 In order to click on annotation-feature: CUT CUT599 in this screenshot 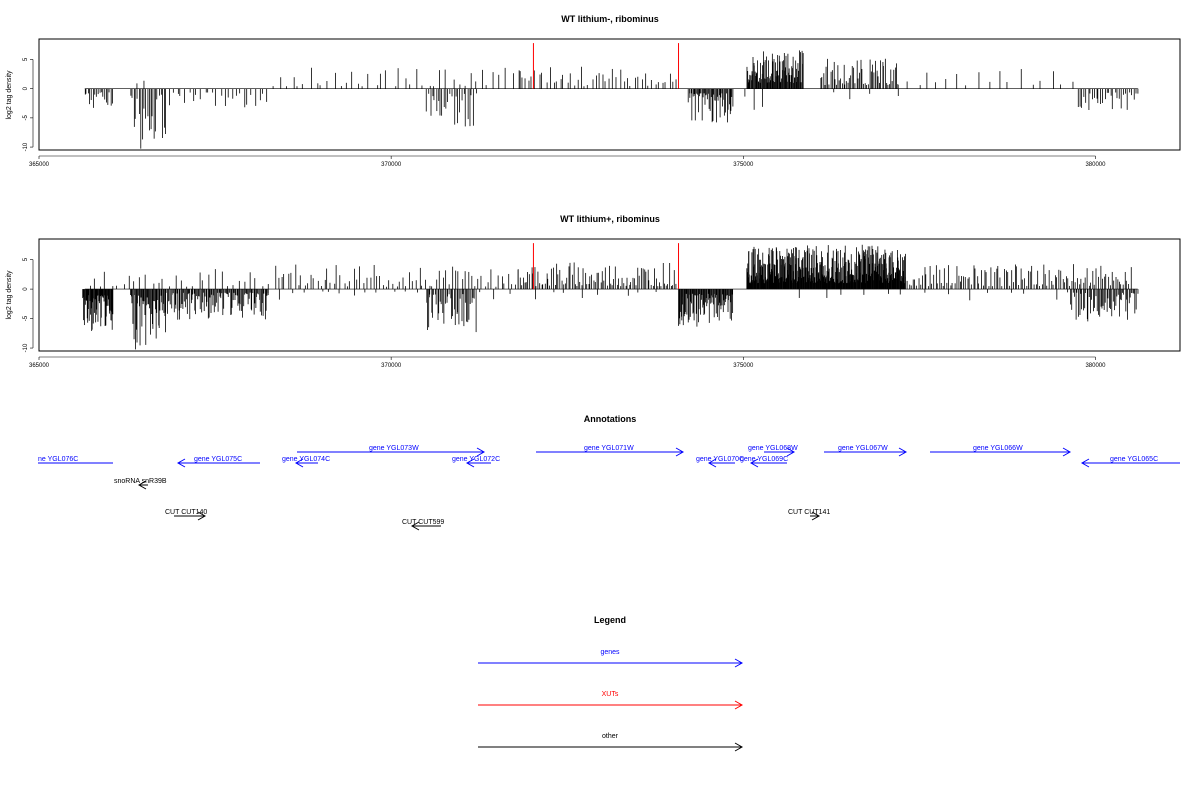, I will do `click(423, 525)`.